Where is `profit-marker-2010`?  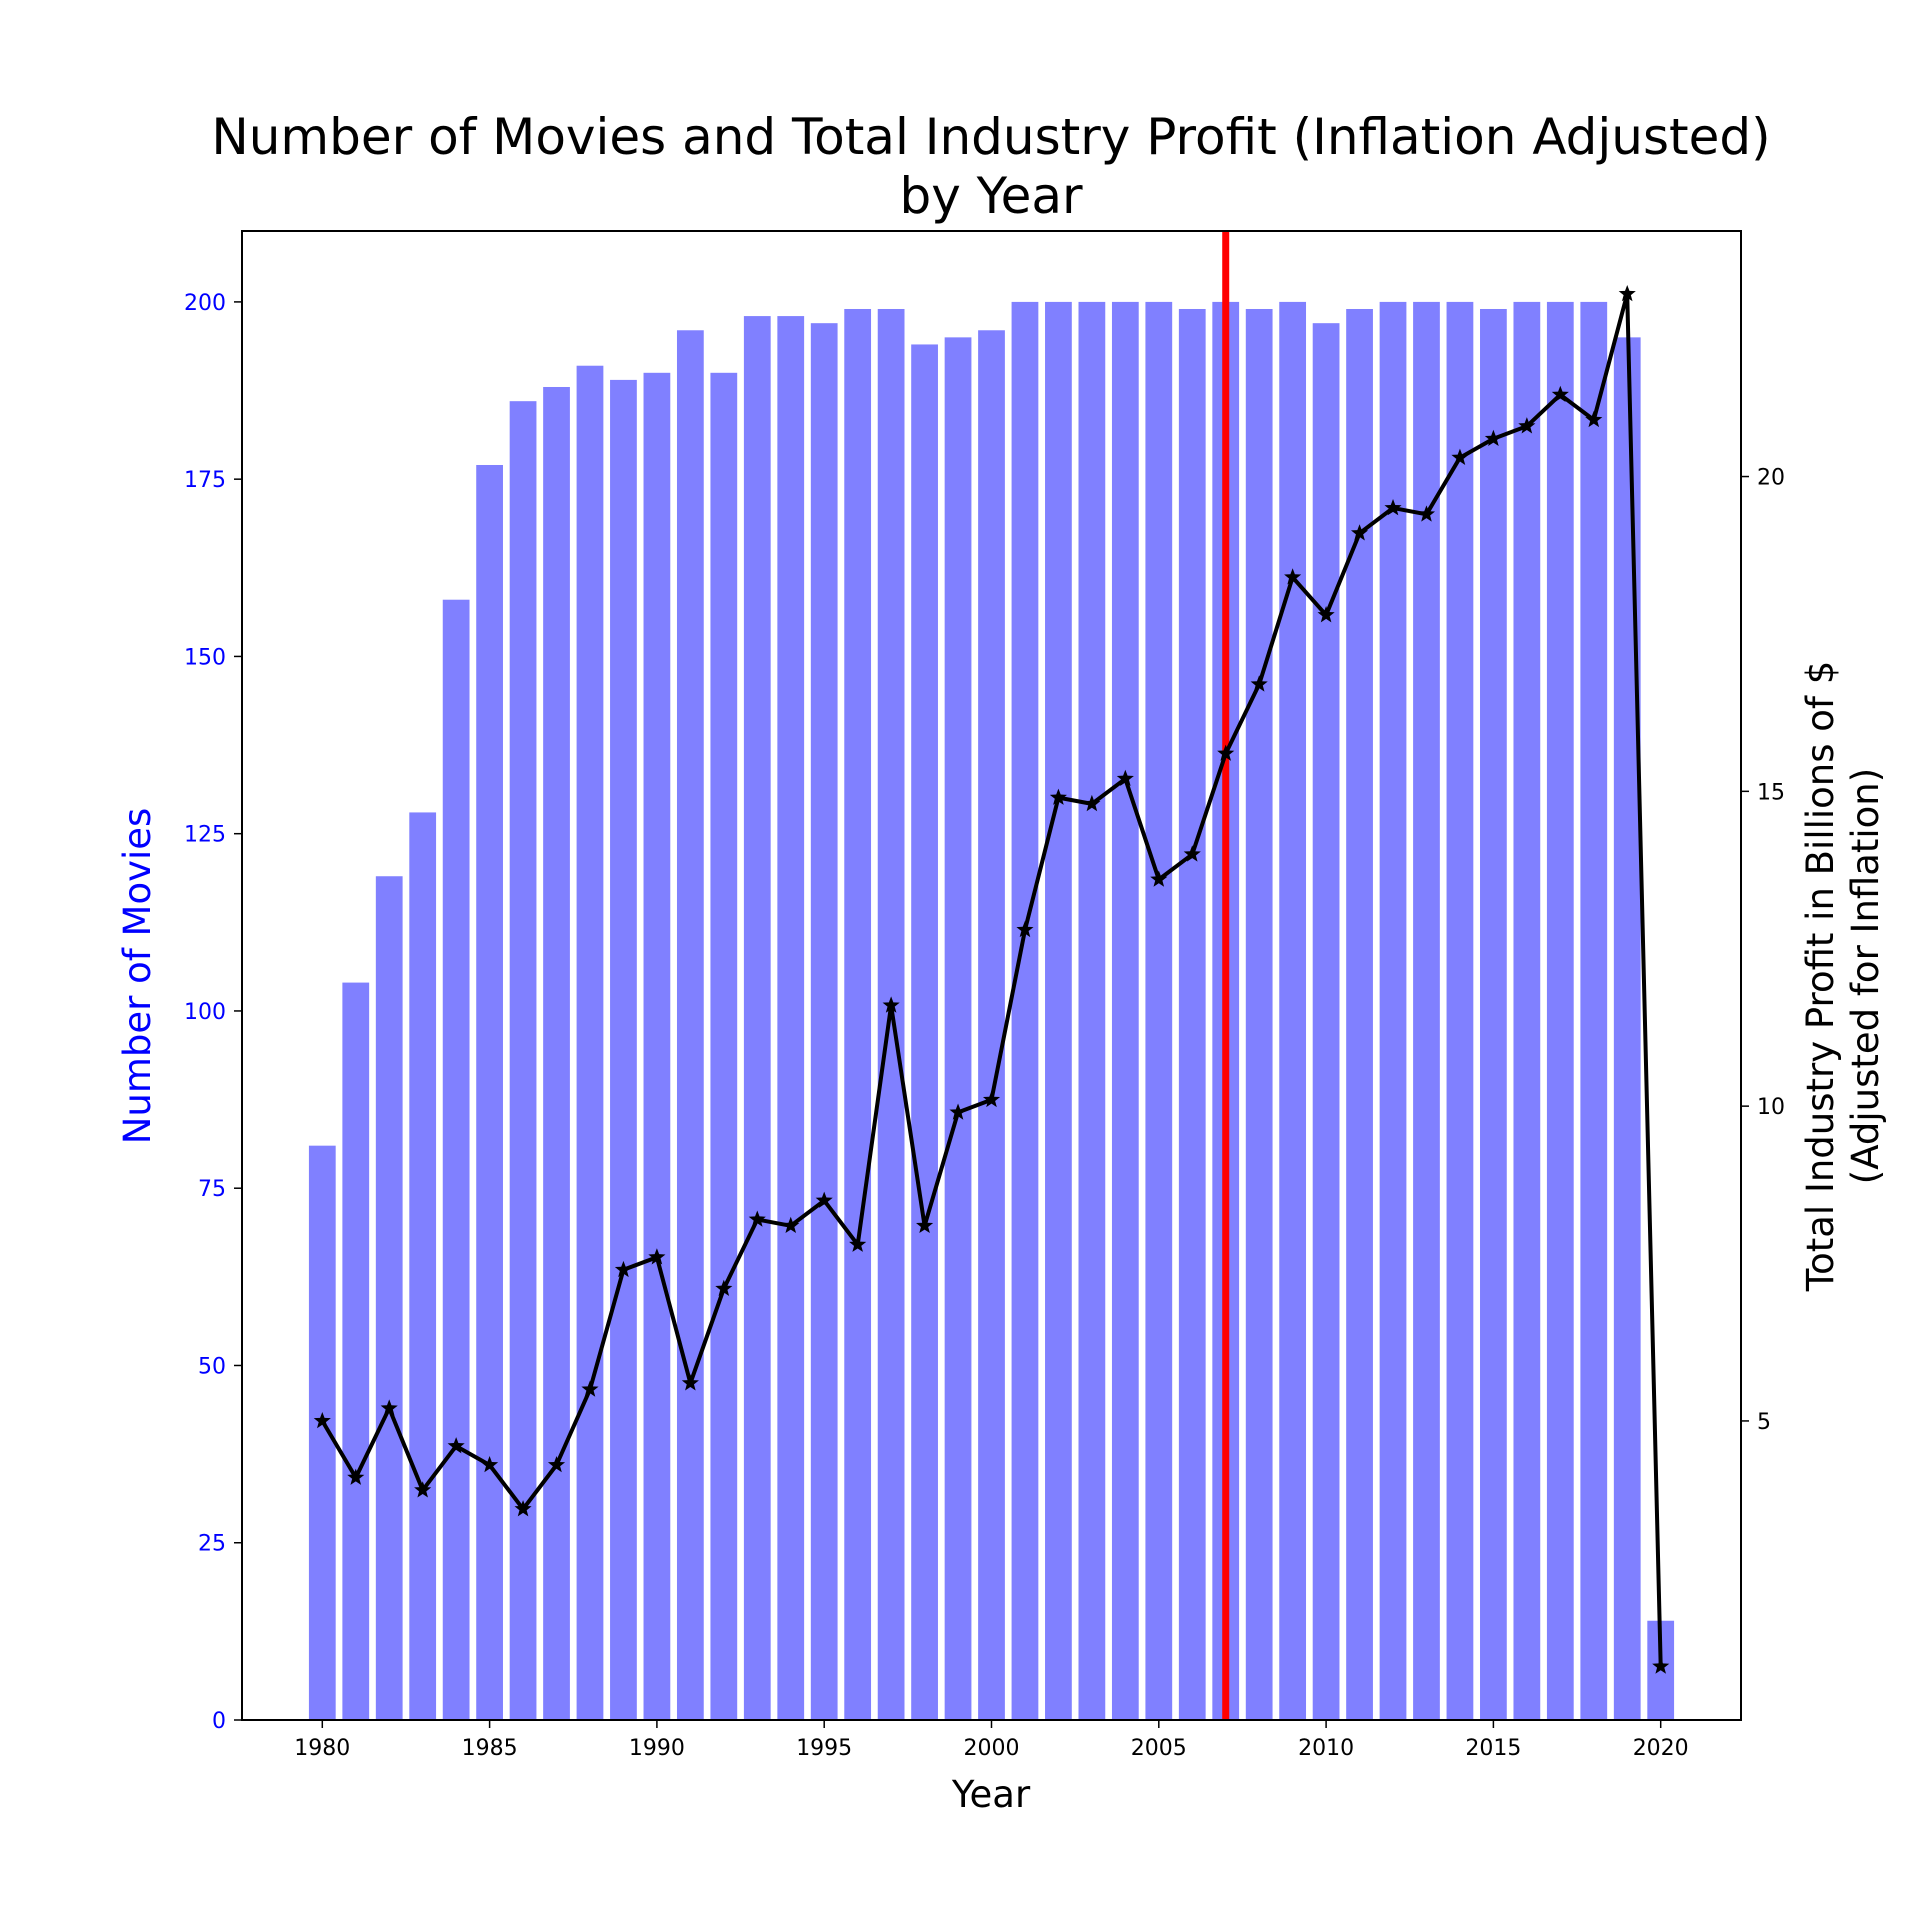
profit-marker-2010 is located at coordinates (1326, 614).